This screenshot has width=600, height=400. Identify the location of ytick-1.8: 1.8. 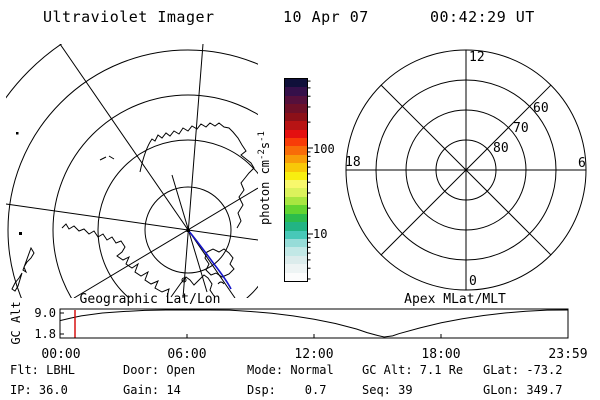
(45, 334).